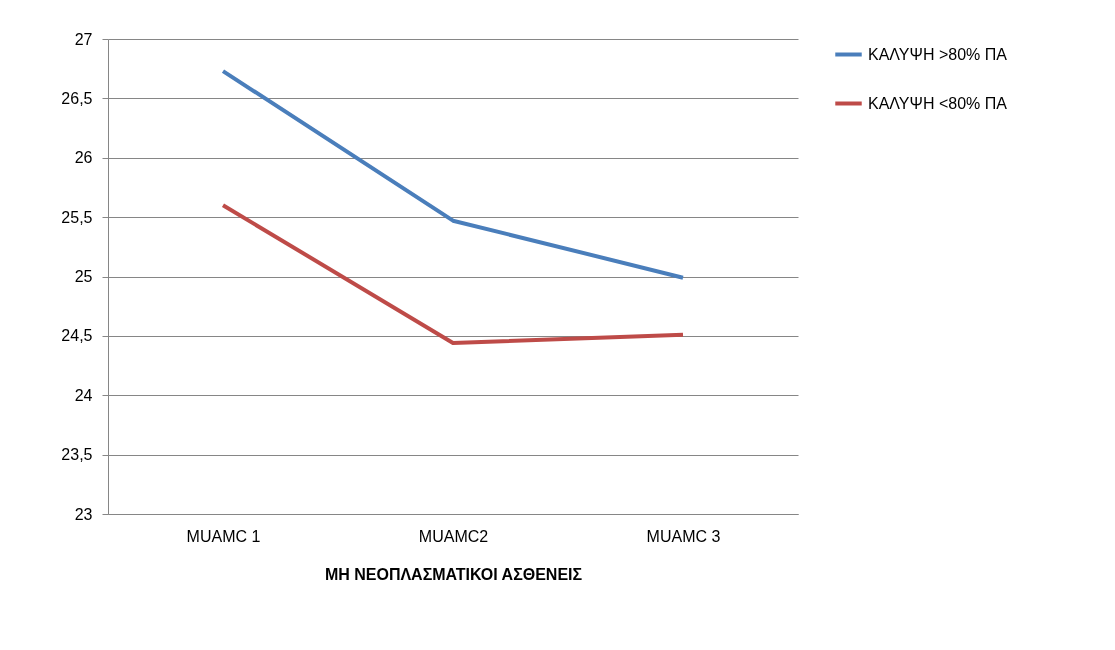  What do you see at coordinates (223, 536) in the screenshot?
I see `x-tick-label: MUAMC 1` at bounding box center [223, 536].